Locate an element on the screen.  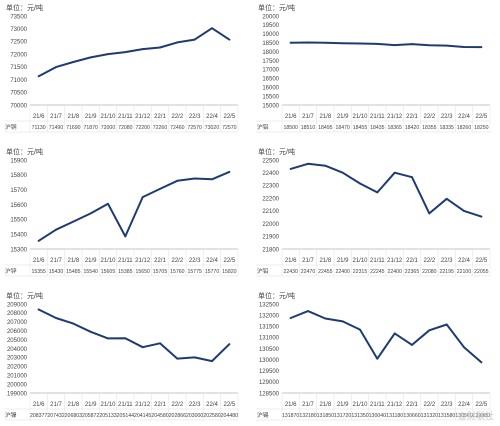
y-tick-label: 204000 is located at coordinates (17, 350).